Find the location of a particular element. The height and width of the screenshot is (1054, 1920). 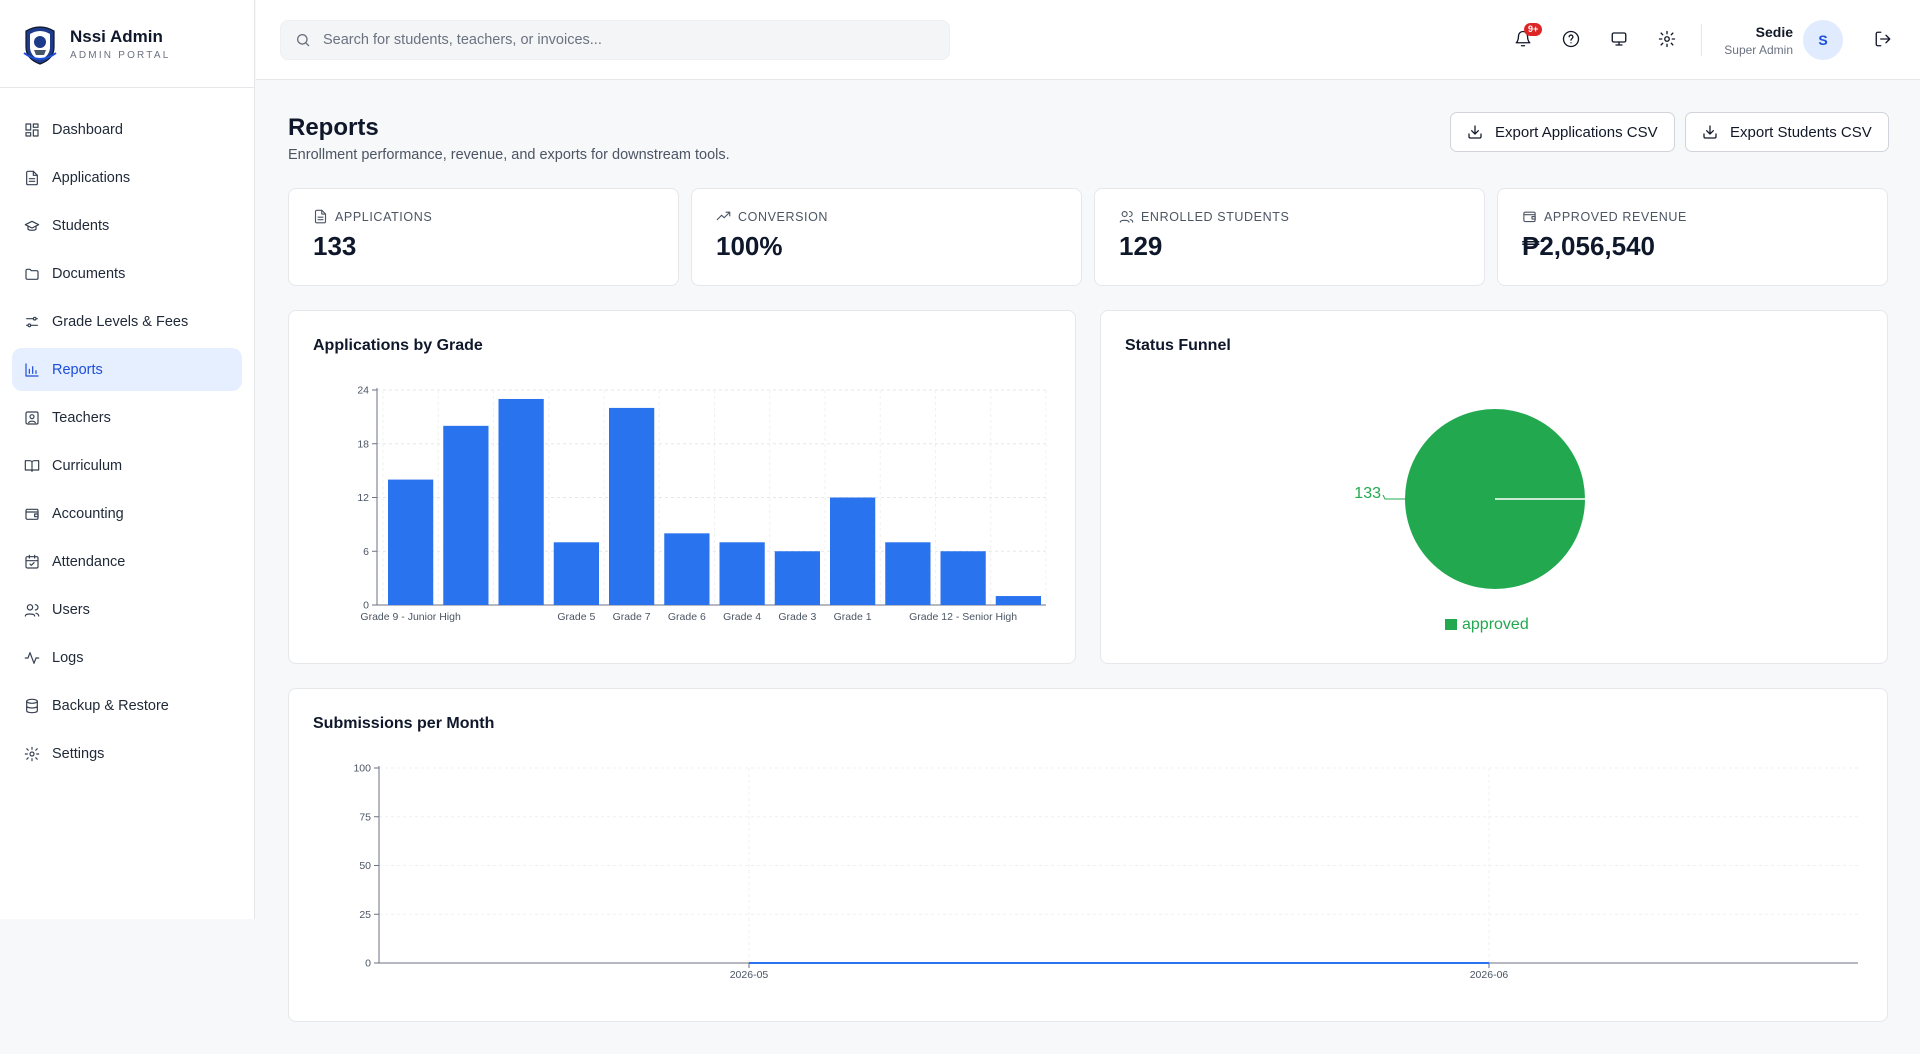

stat-label-row: CONVERSION is located at coordinates (772, 216).